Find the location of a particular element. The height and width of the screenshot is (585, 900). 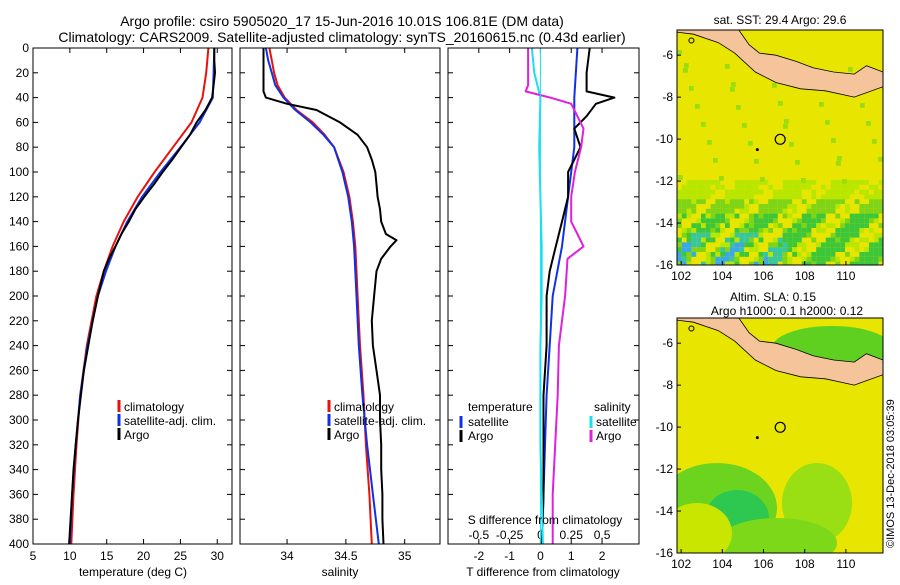

christmas-island is located at coordinates (757, 150).